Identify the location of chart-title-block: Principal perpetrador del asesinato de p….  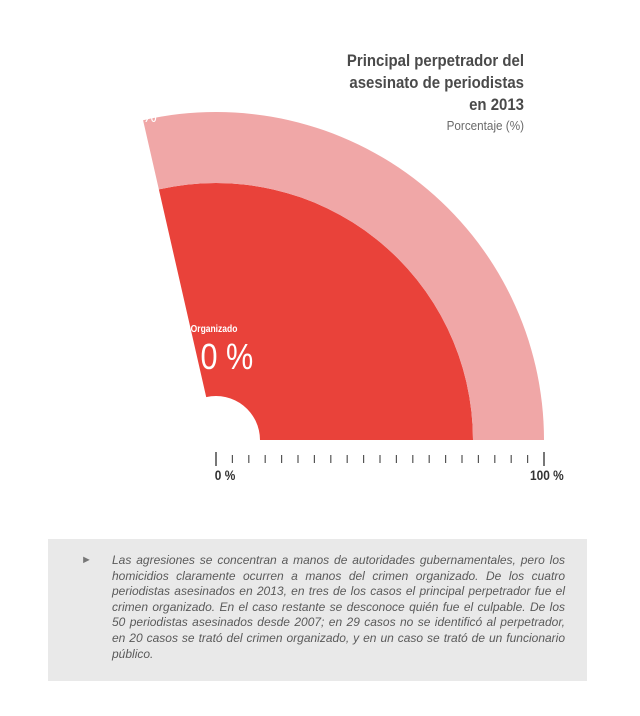
(421, 91).